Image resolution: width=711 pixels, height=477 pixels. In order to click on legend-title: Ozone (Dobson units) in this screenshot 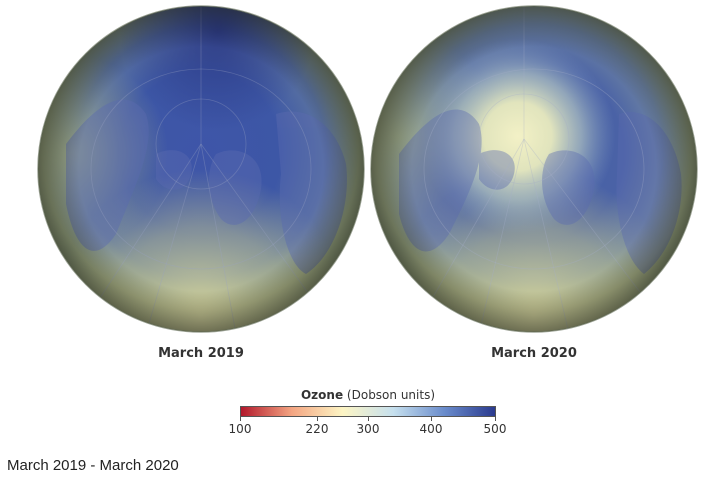, I will do `click(368, 395)`.